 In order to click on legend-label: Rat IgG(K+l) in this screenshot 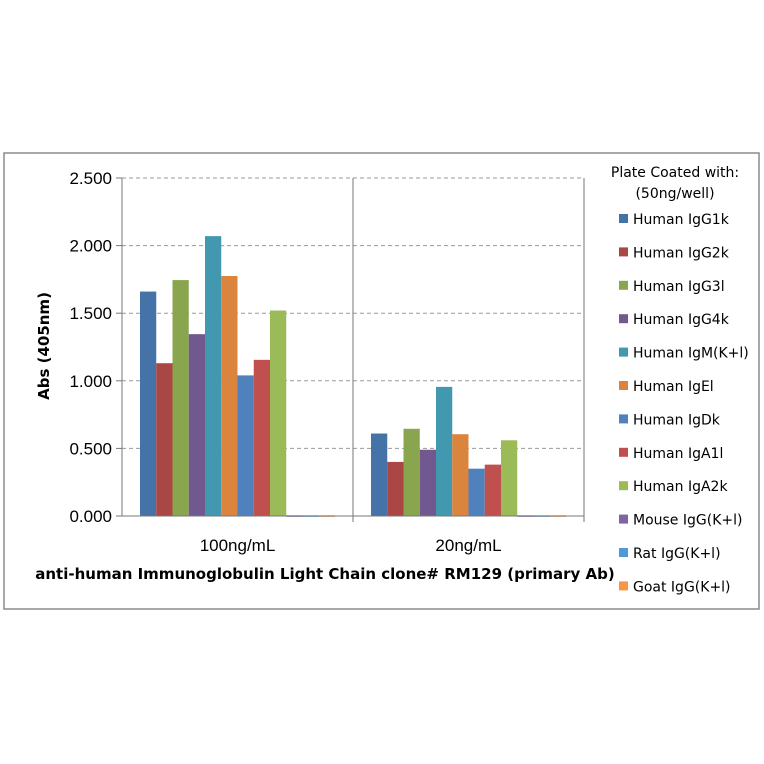, I will do `click(677, 554)`.